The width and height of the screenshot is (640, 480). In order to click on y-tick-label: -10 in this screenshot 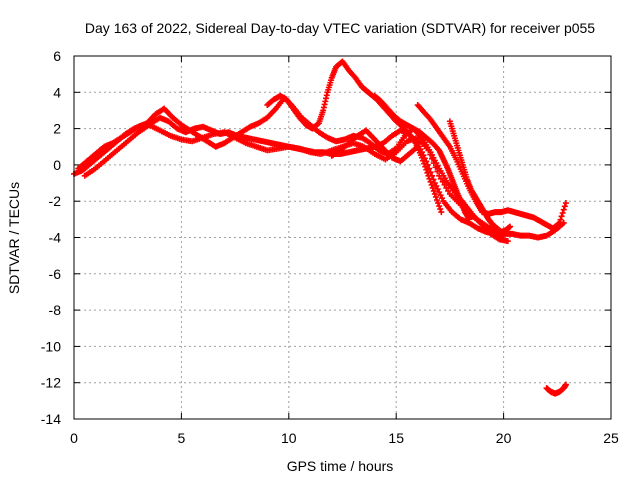, I will do `click(51, 346)`.